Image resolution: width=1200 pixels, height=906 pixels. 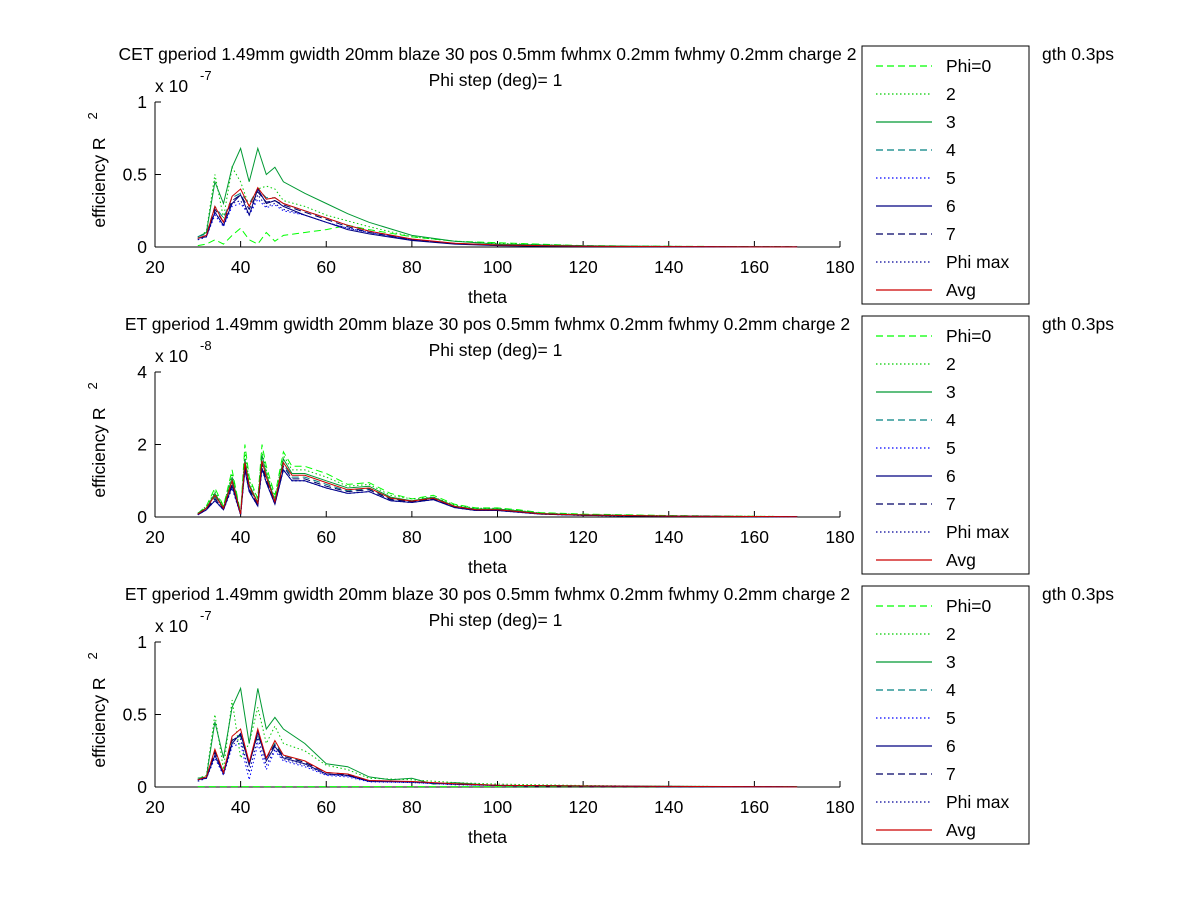 What do you see at coordinates (916, 746) in the screenshot?
I see `legend-item: 6` at bounding box center [916, 746].